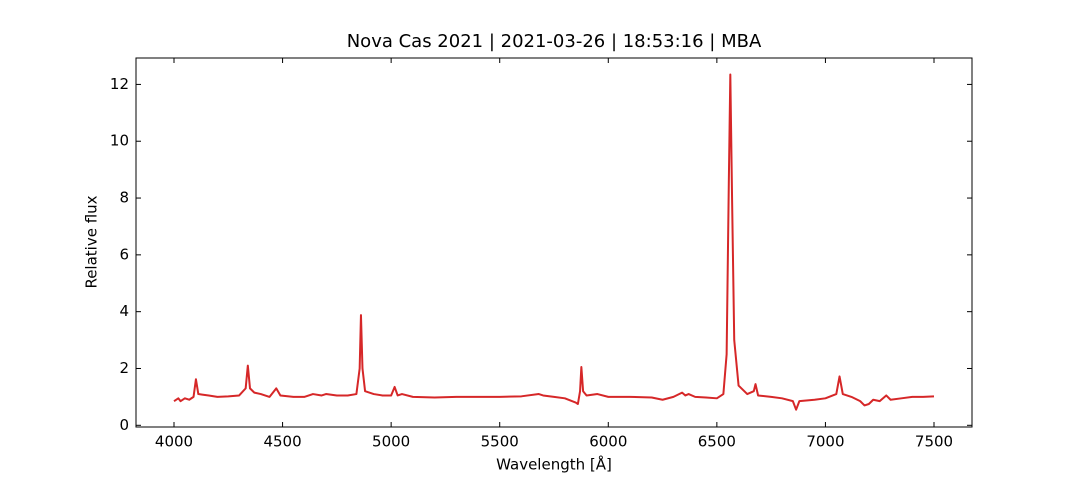 Image resolution: width=1080 pixels, height=480 pixels. I want to click on y-tick-label: 2, so click(124, 368).